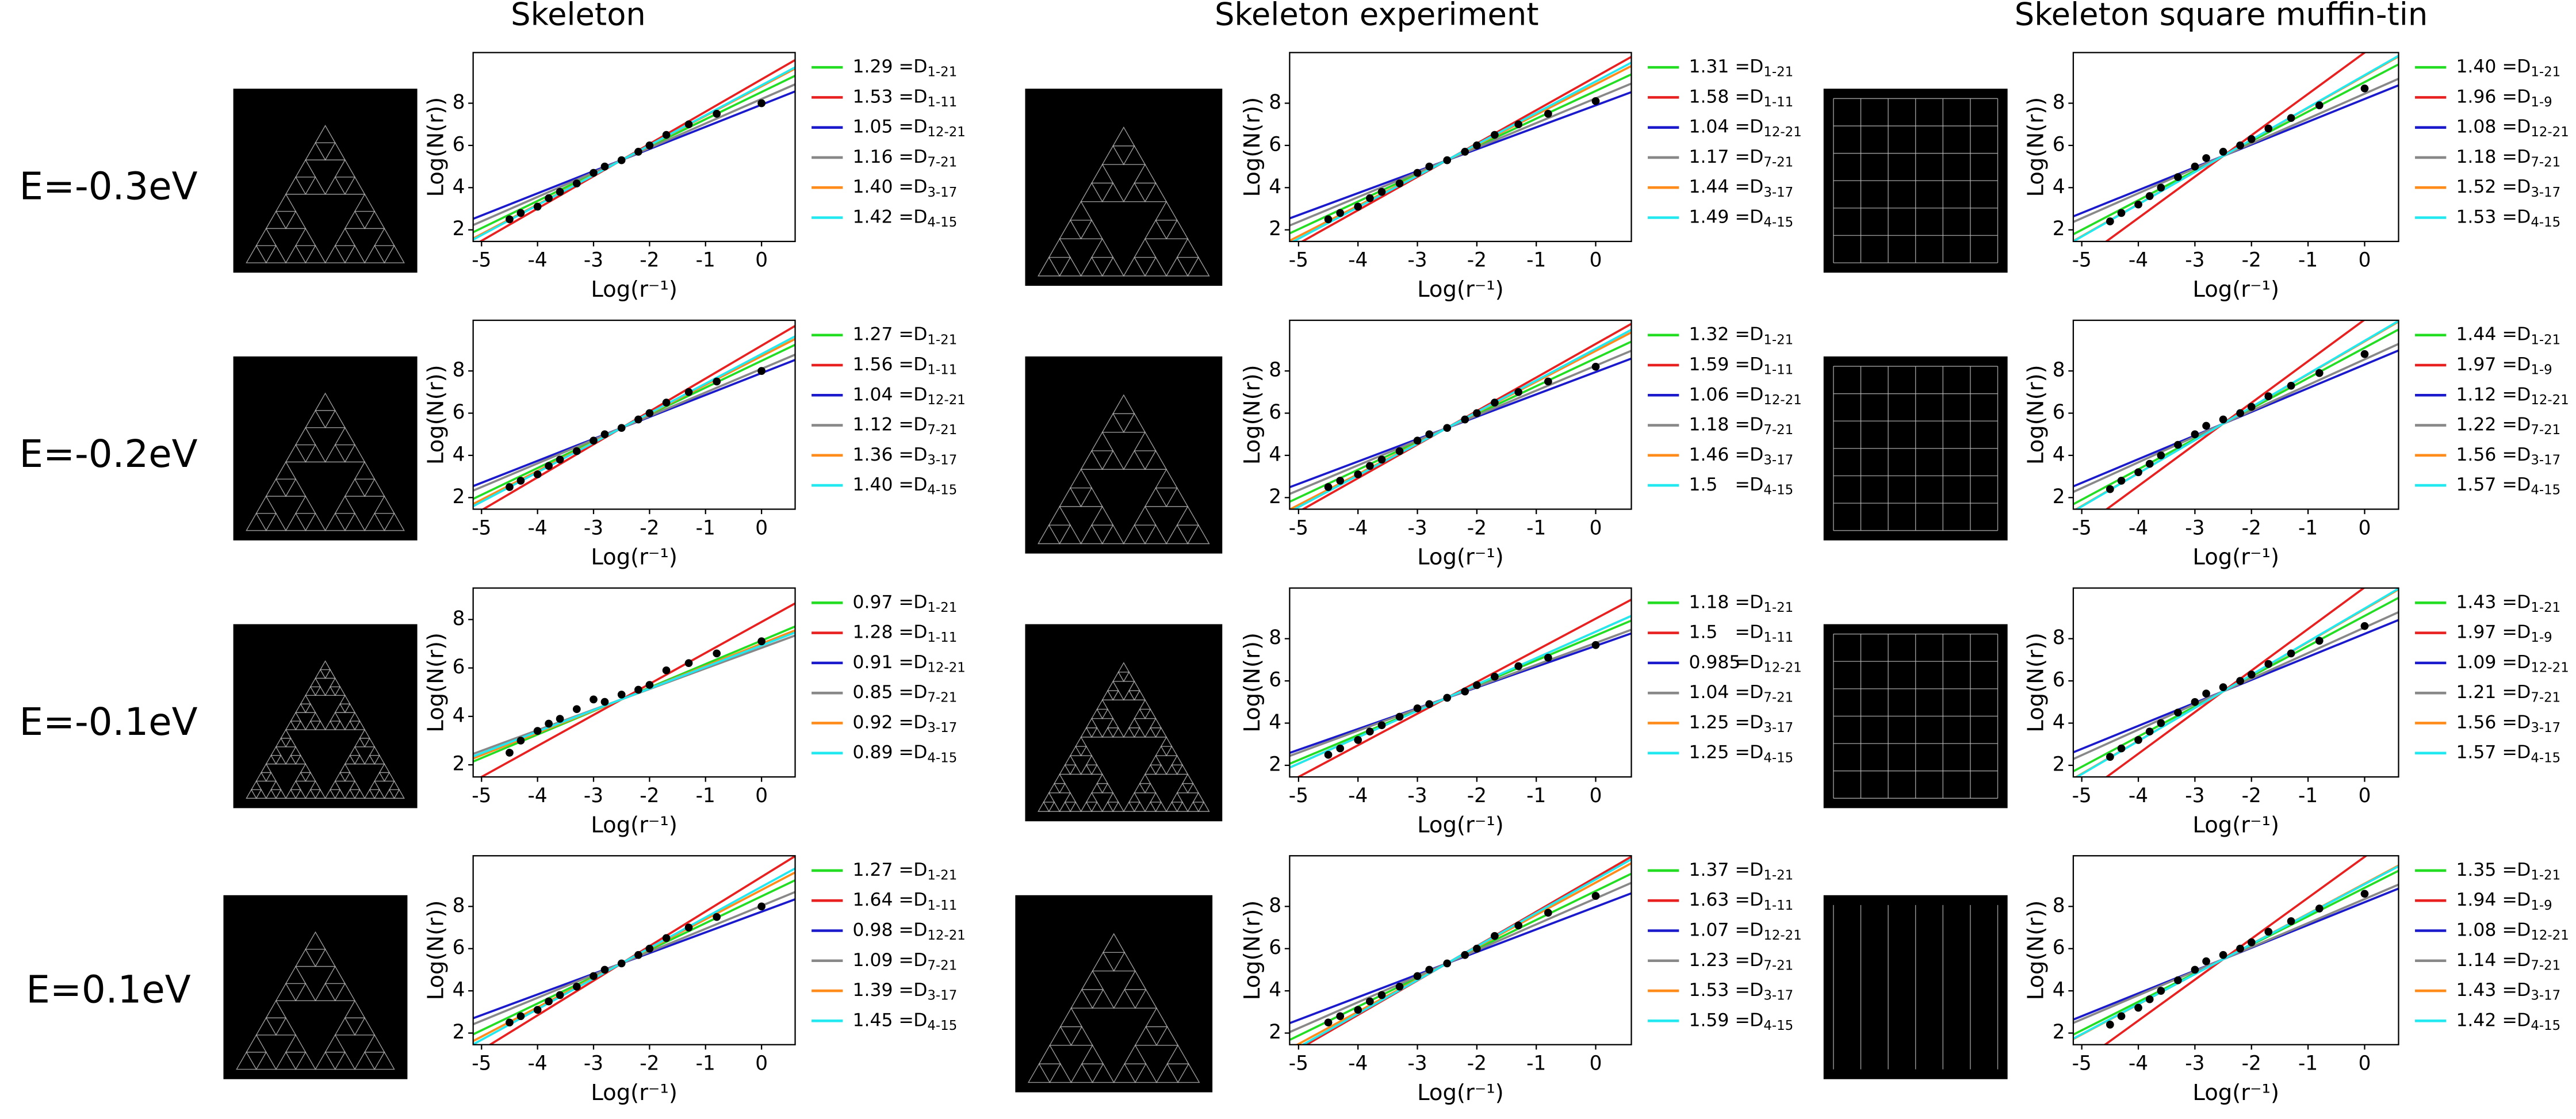 The image size is (2576, 1119). Describe the element at coordinates (2476, 127) in the screenshot. I see `legend-value: 1.08` at that location.